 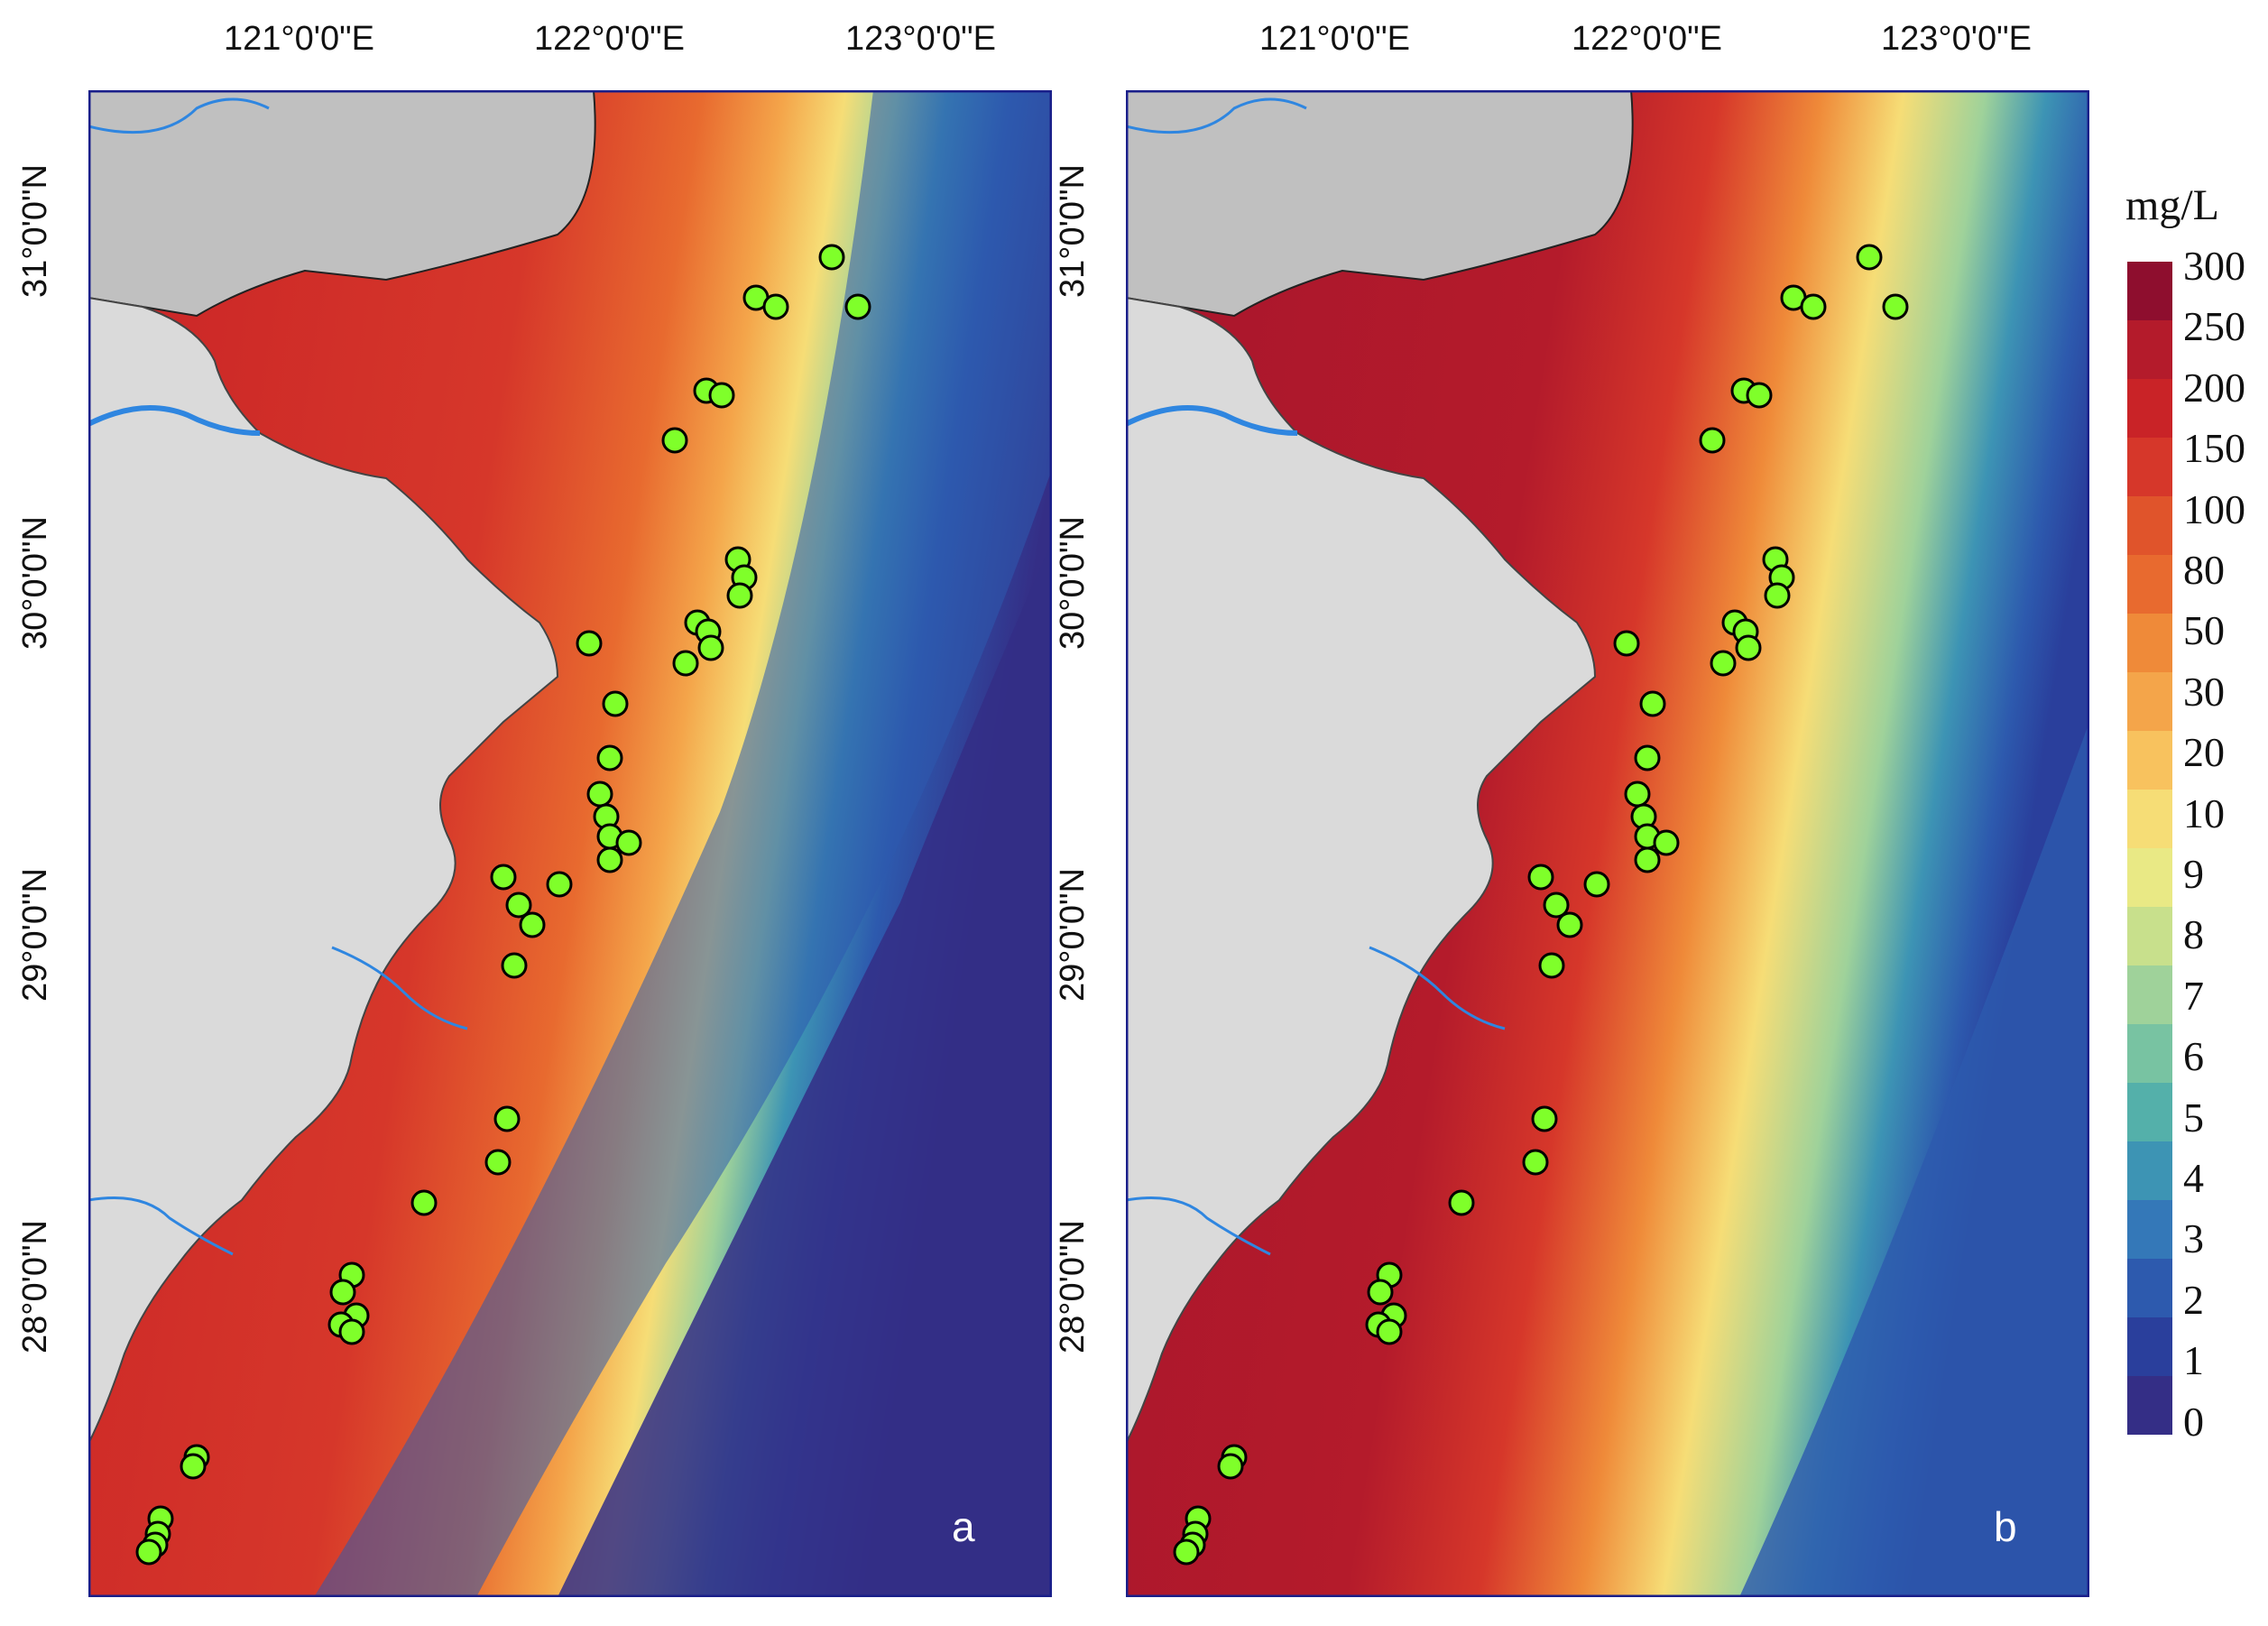 What do you see at coordinates (2214, 266) in the screenshot?
I see `legend-tick-label: 300` at bounding box center [2214, 266].